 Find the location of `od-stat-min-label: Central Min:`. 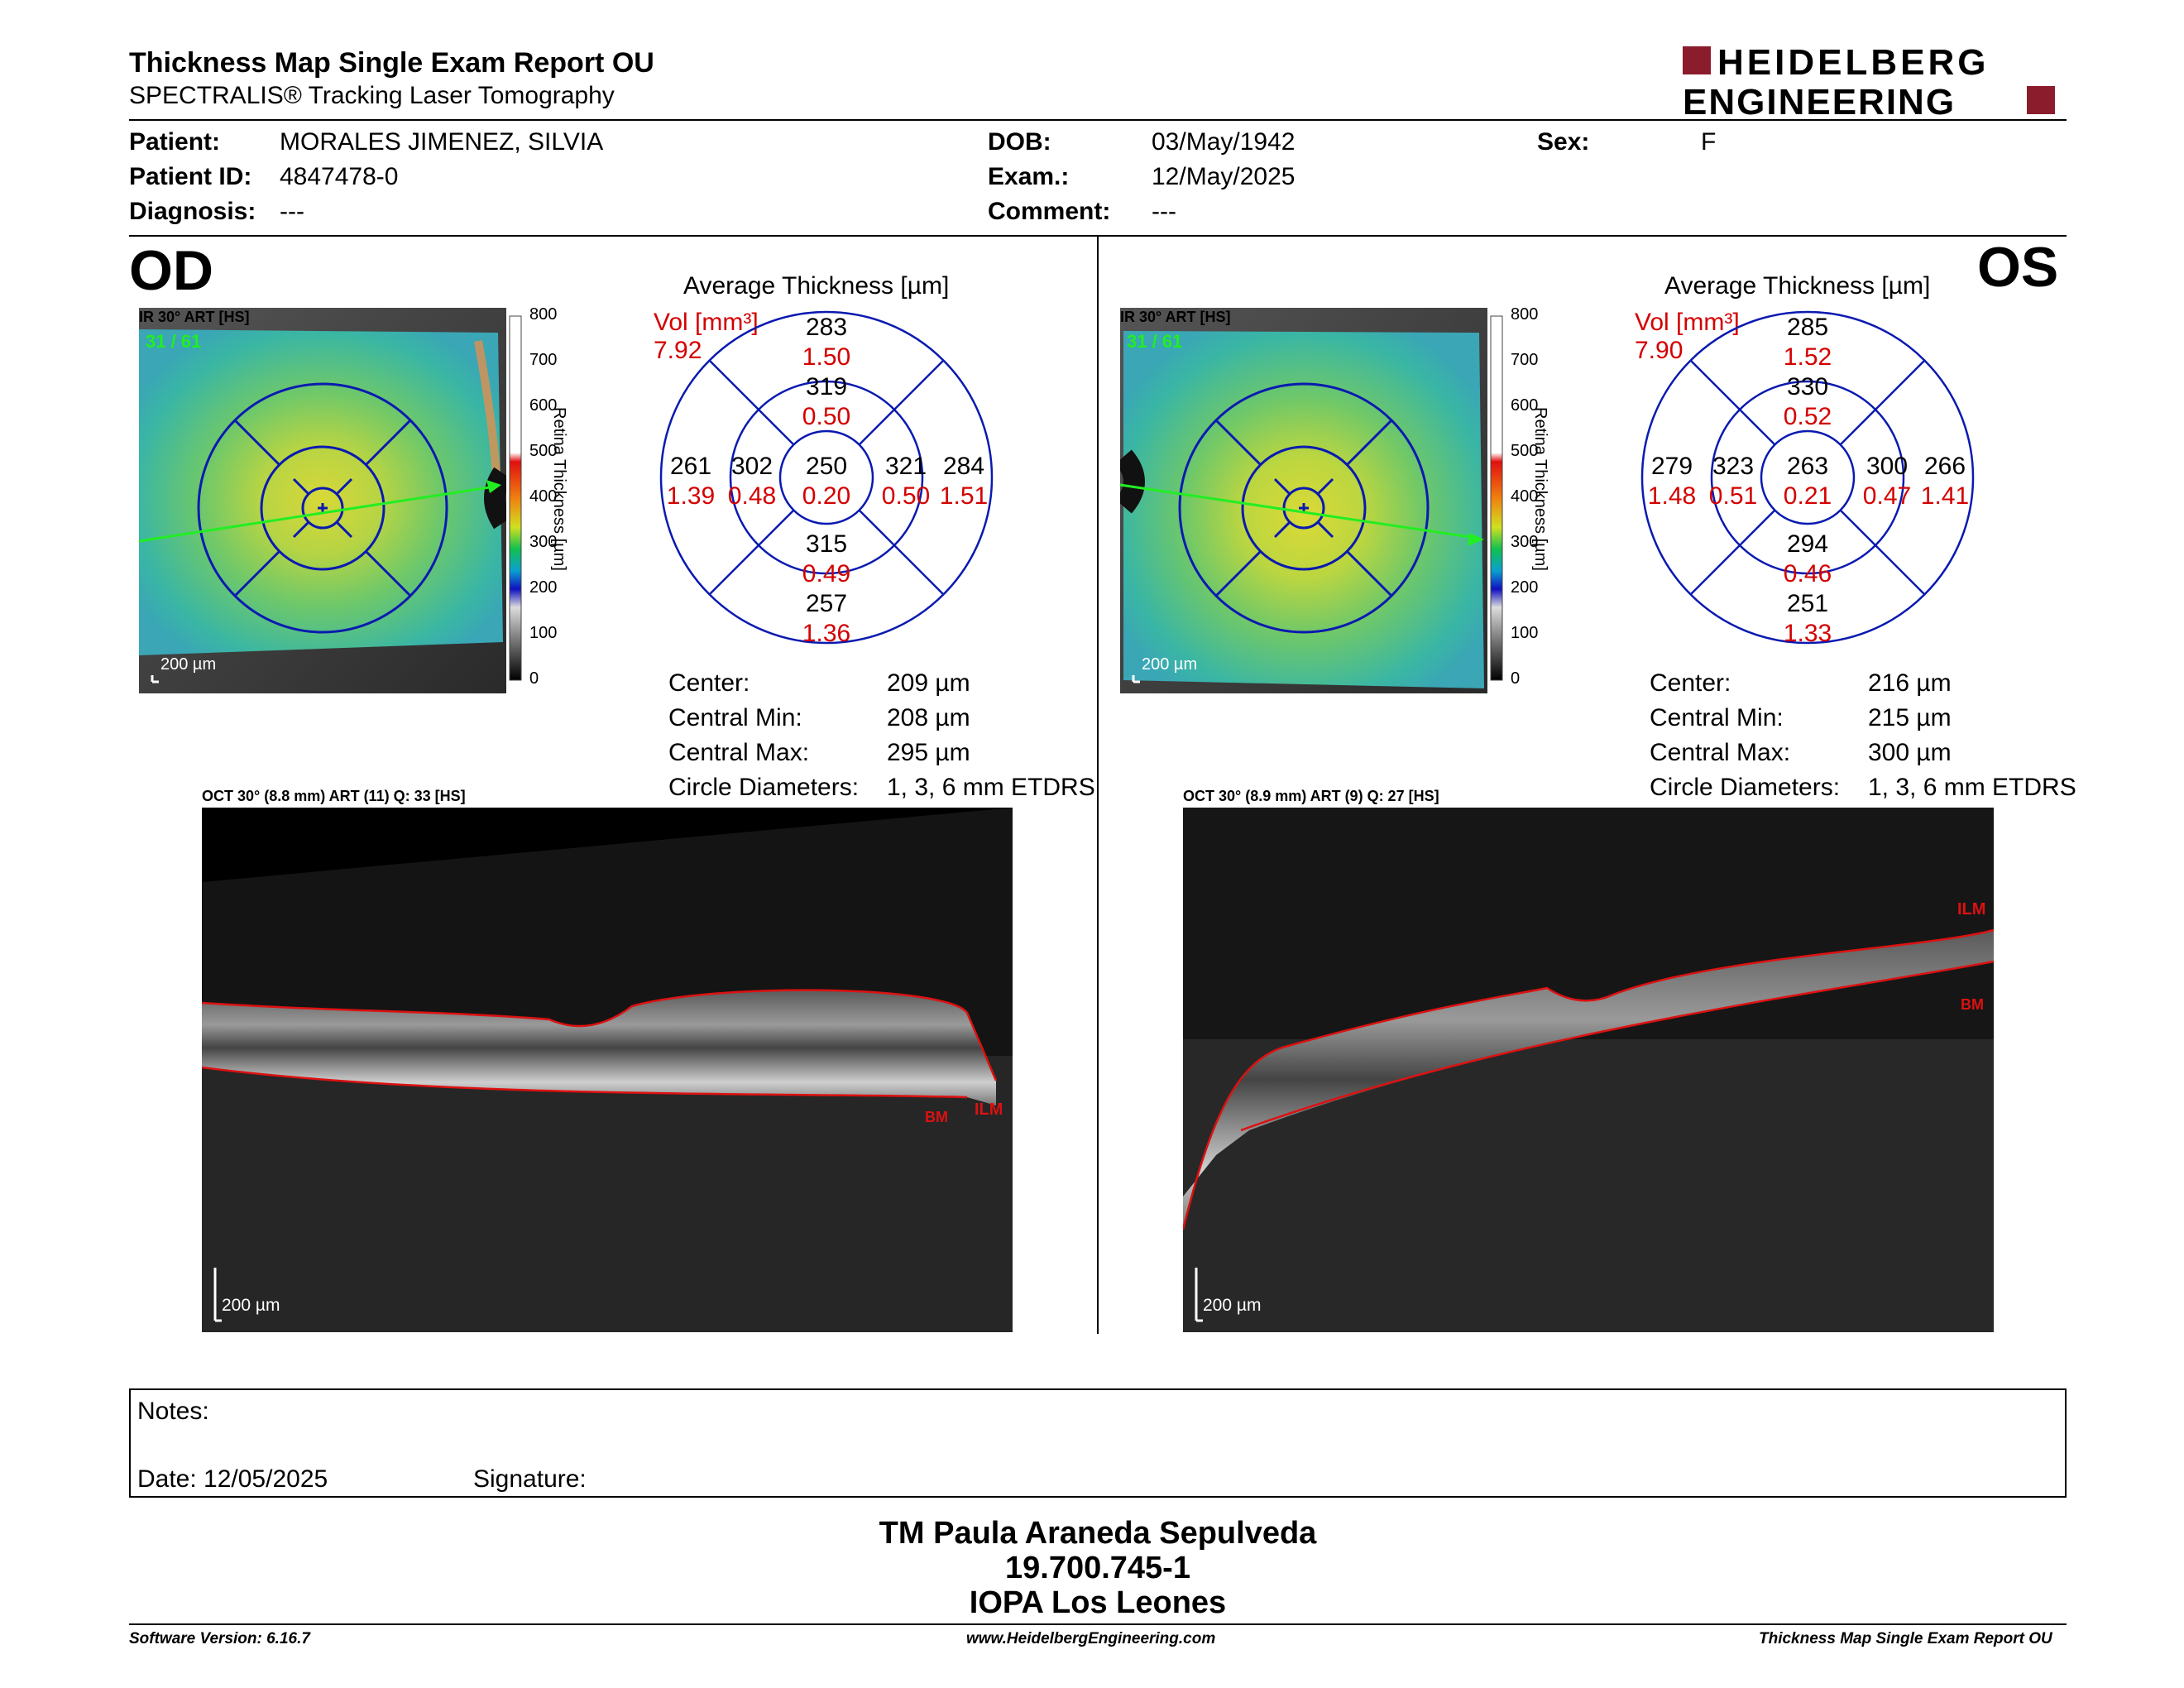

od-stat-min-label: Central Min: is located at coordinates (735, 717).